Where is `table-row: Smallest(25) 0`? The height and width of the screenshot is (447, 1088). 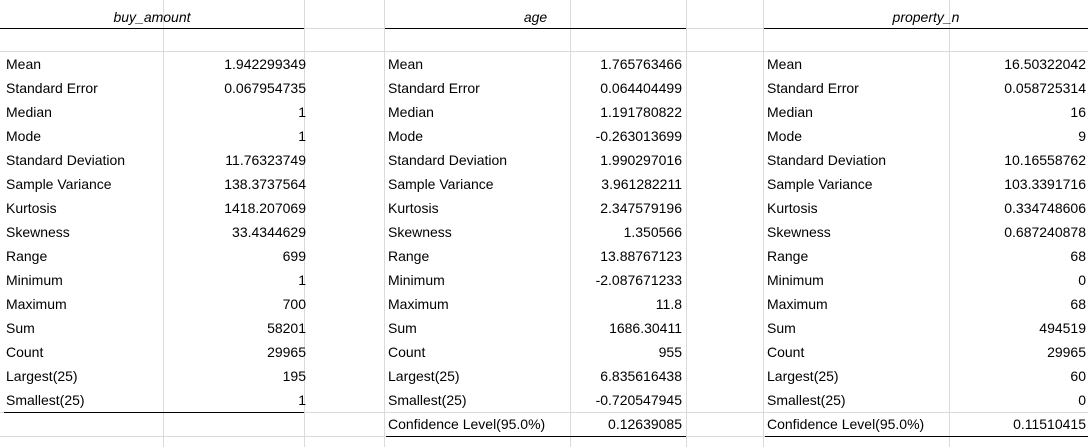 table-row: Smallest(25) 0 is located at coordinates (926, 400).